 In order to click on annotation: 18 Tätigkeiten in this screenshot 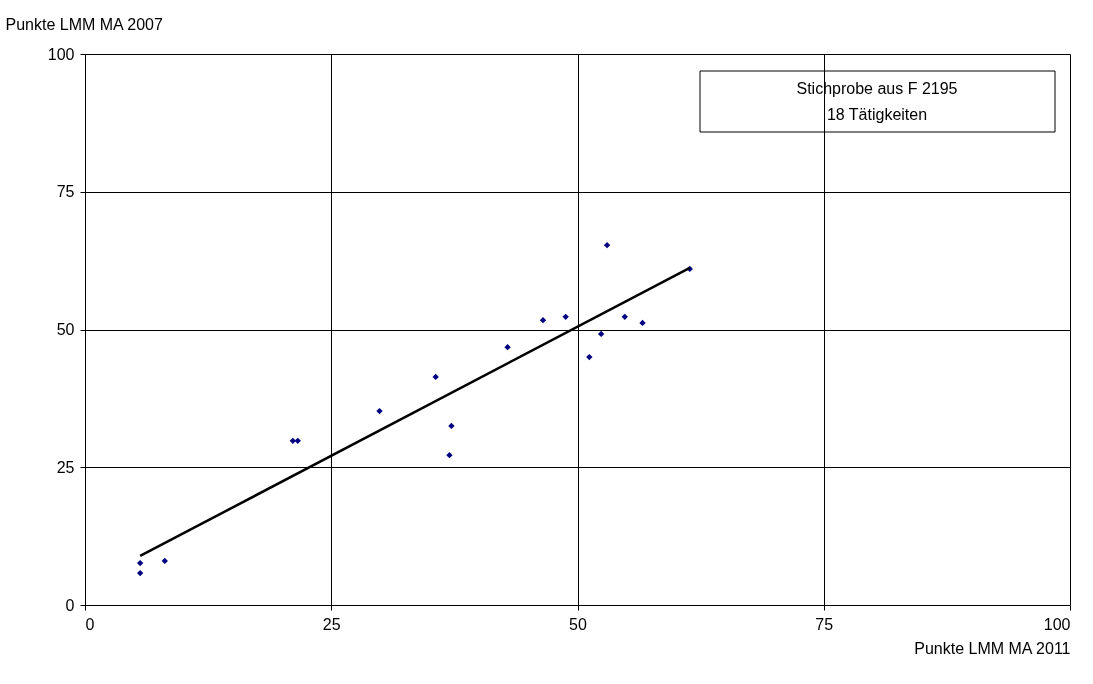, I will do `click(877, 114)`.